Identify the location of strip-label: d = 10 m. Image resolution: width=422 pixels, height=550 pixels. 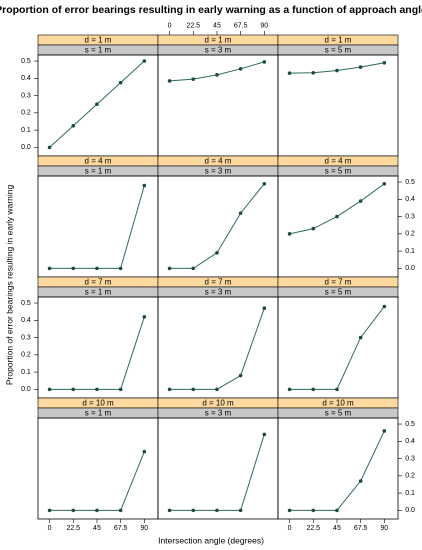
(98, 403).